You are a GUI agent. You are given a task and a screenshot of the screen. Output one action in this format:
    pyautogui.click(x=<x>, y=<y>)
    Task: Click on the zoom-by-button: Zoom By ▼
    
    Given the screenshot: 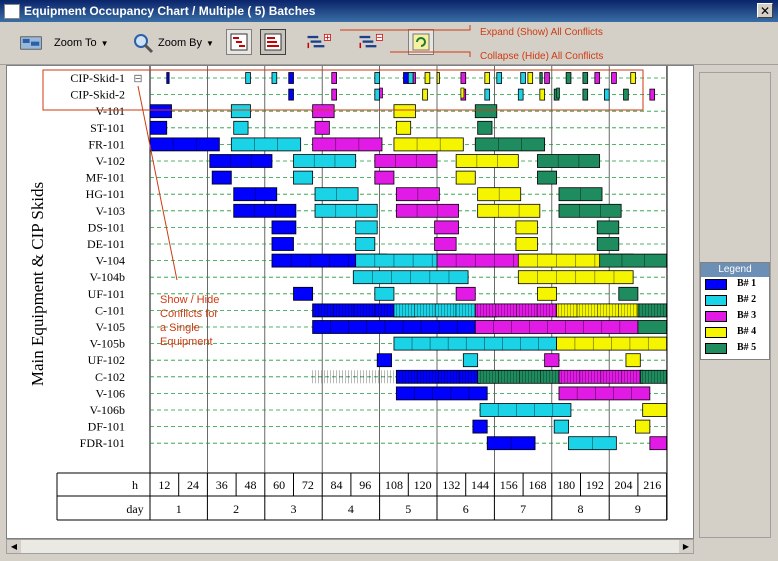 What is the action you would take?
    pyautogui.click(x=173, y=43)
    